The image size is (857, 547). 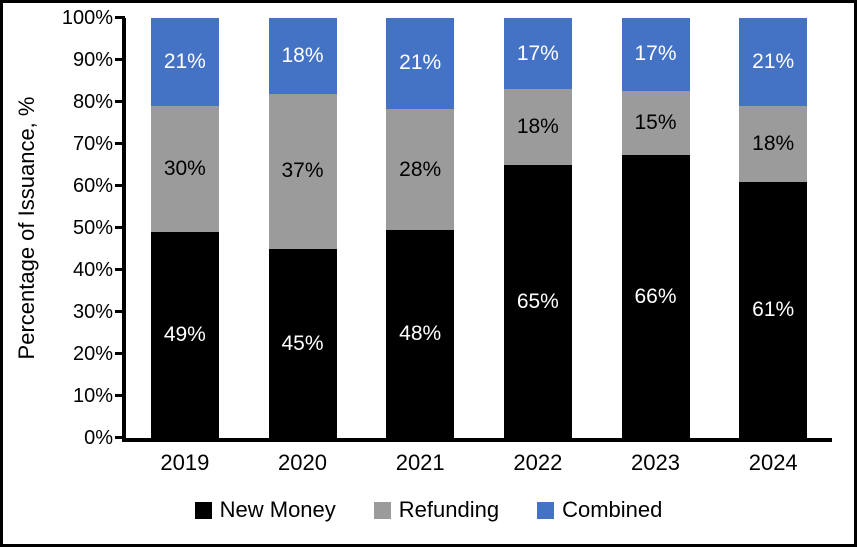 What do you see at coordinates (203, 510) in the screenshot?
I see `legend-swatch-new-money` at bounding box center [203, 510].